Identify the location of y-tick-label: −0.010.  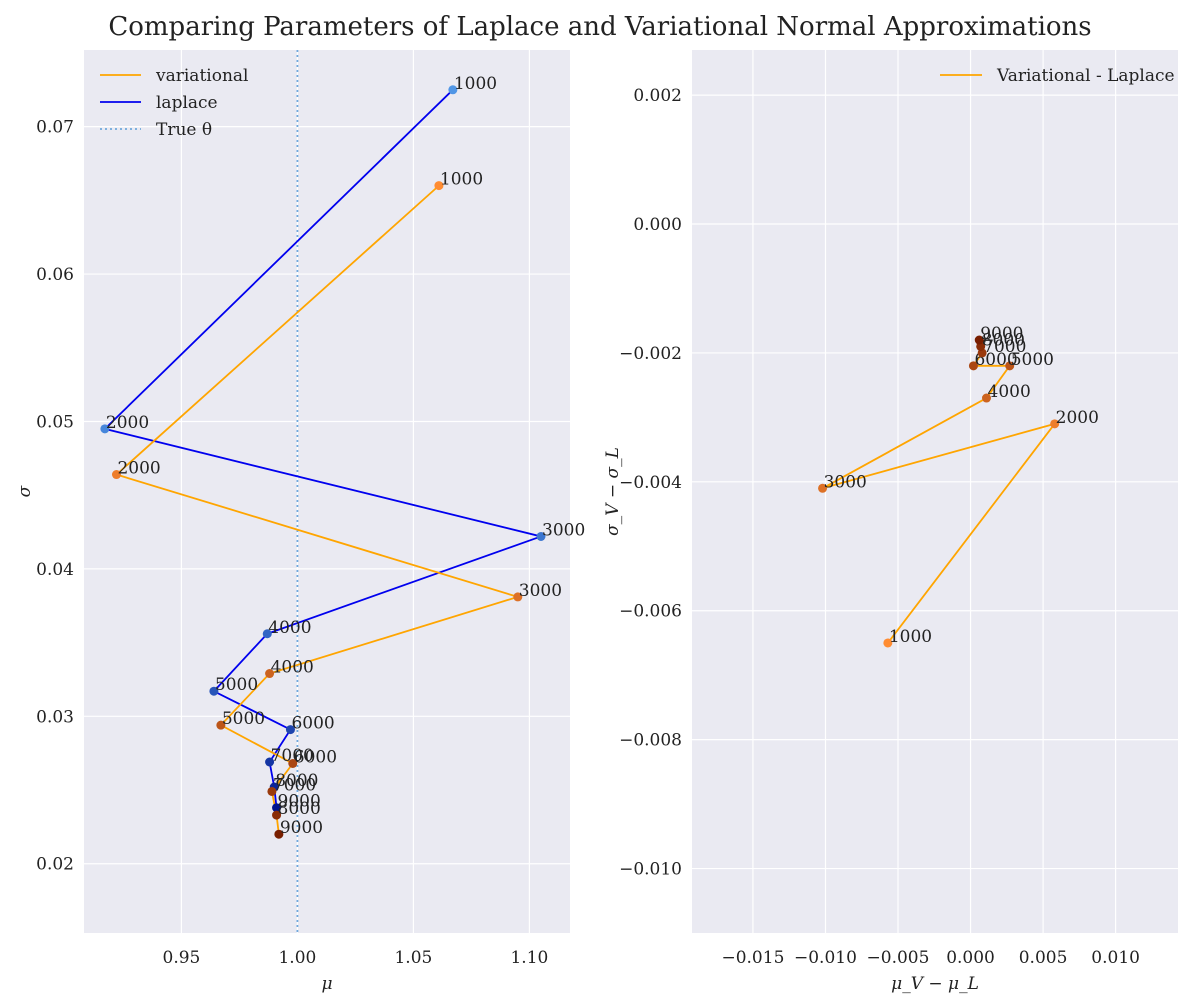
(650, 870).